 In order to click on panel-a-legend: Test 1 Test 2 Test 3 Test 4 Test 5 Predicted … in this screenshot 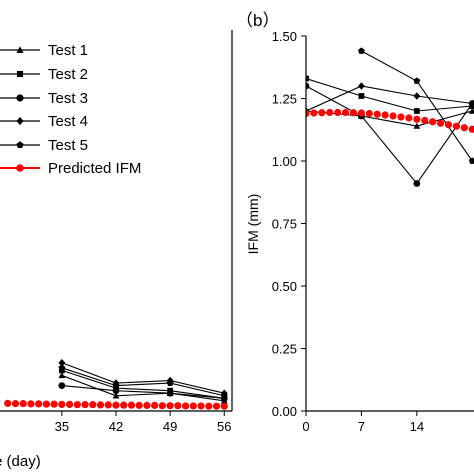, I will do `click(70, 109)`.